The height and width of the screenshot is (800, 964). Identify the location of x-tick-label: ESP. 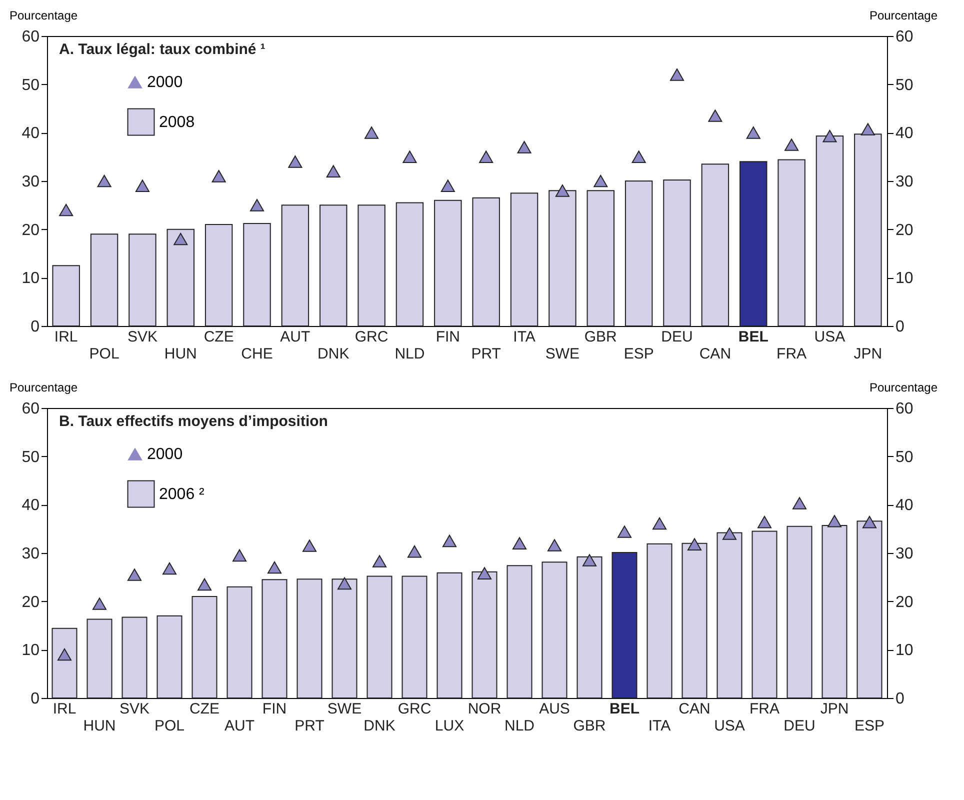
(869, 726).